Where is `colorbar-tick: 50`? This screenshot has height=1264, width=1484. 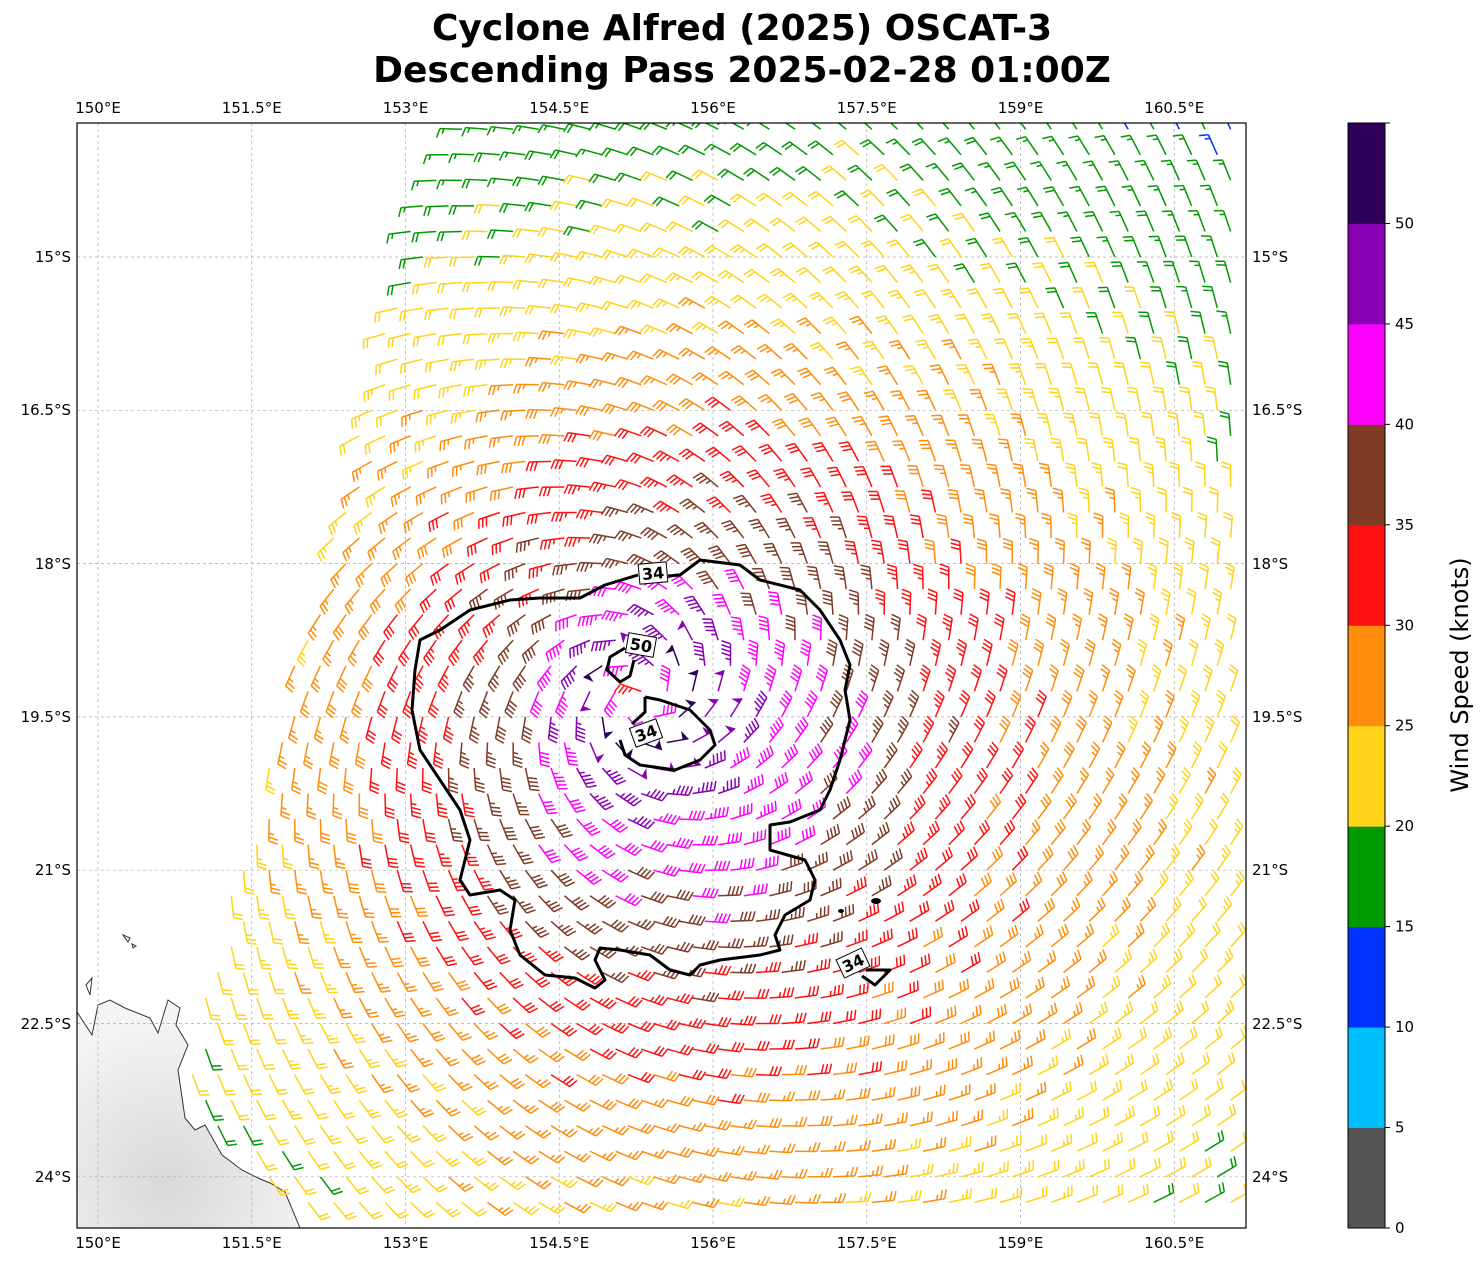 colorbar-tick: 50 is located at coordinates (1404, 223).